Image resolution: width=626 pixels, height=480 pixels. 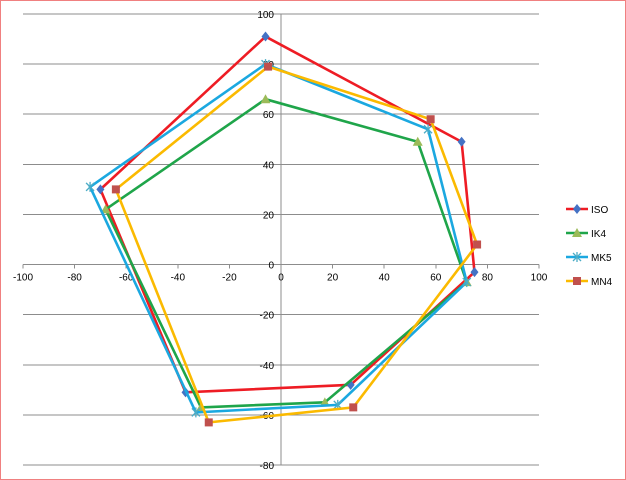 I want to click on x-tick-label: 40, so click(x=385, y=278).